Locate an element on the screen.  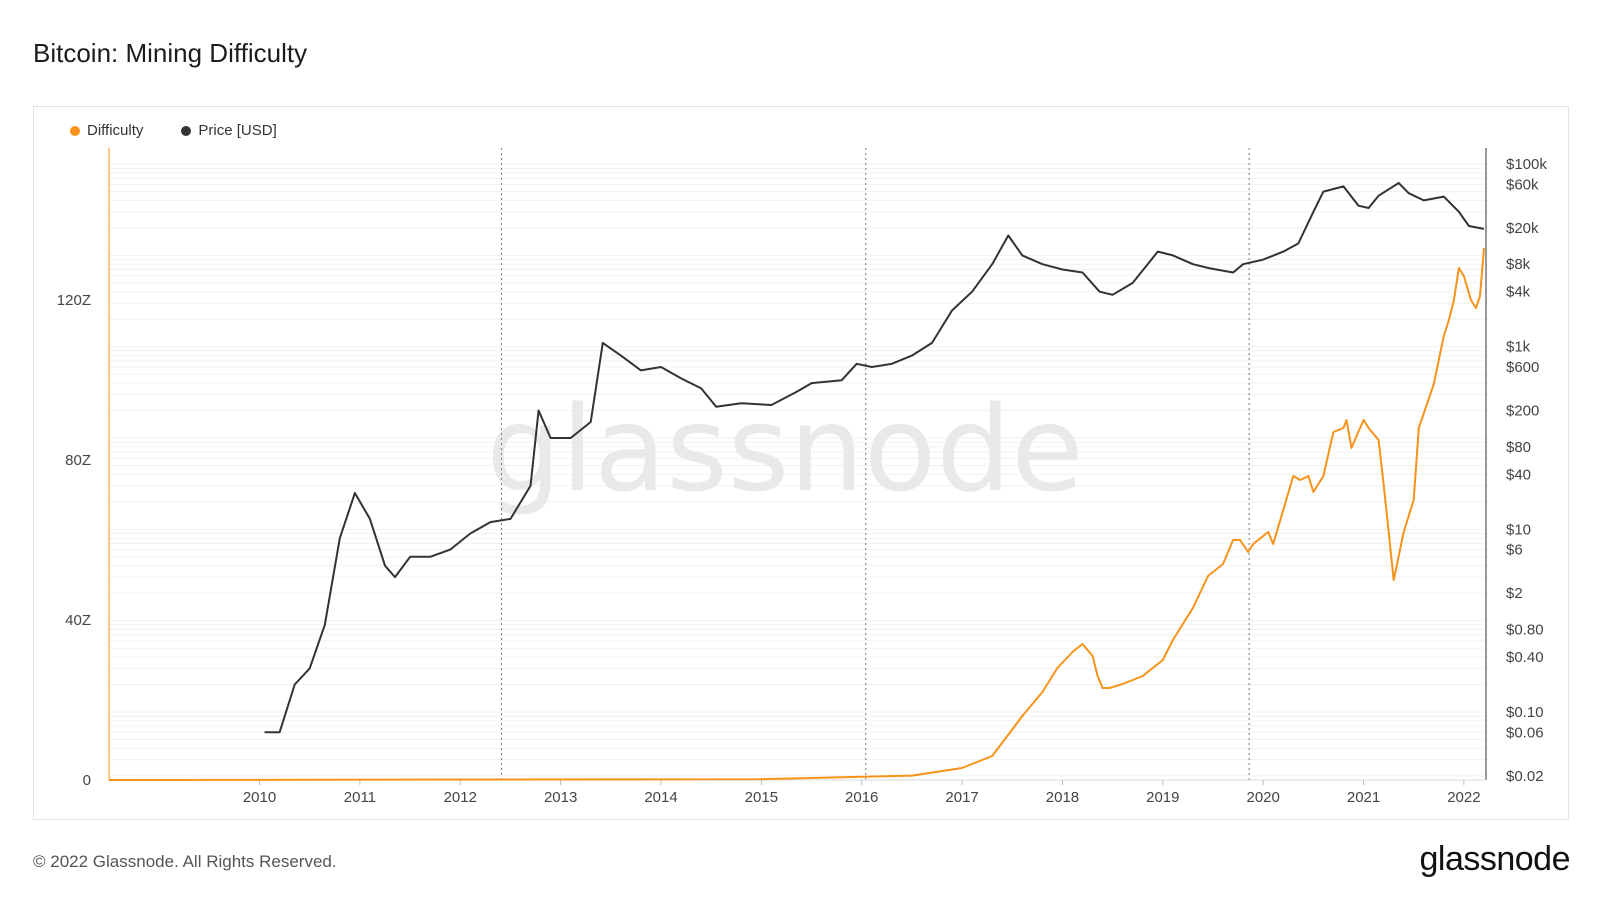
x-tick-label: 2019 is located at coordinates (1162, 797).